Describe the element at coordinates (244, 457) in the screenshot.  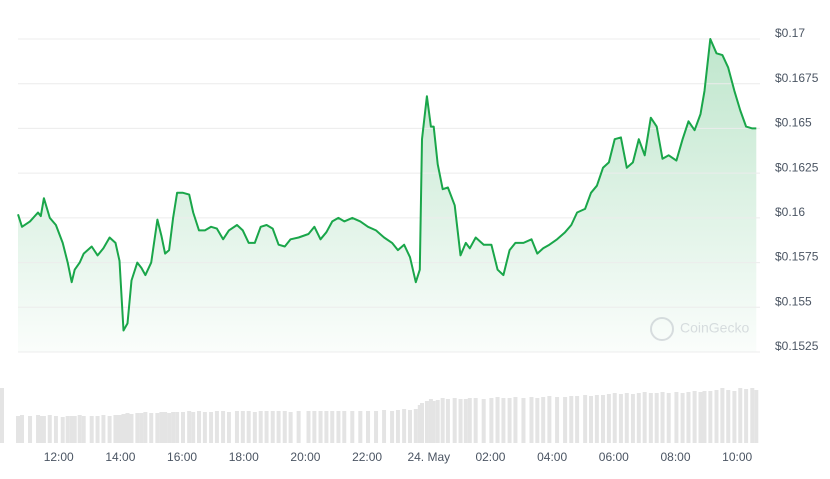
I see `x-tick-label: 18:00` at that location.